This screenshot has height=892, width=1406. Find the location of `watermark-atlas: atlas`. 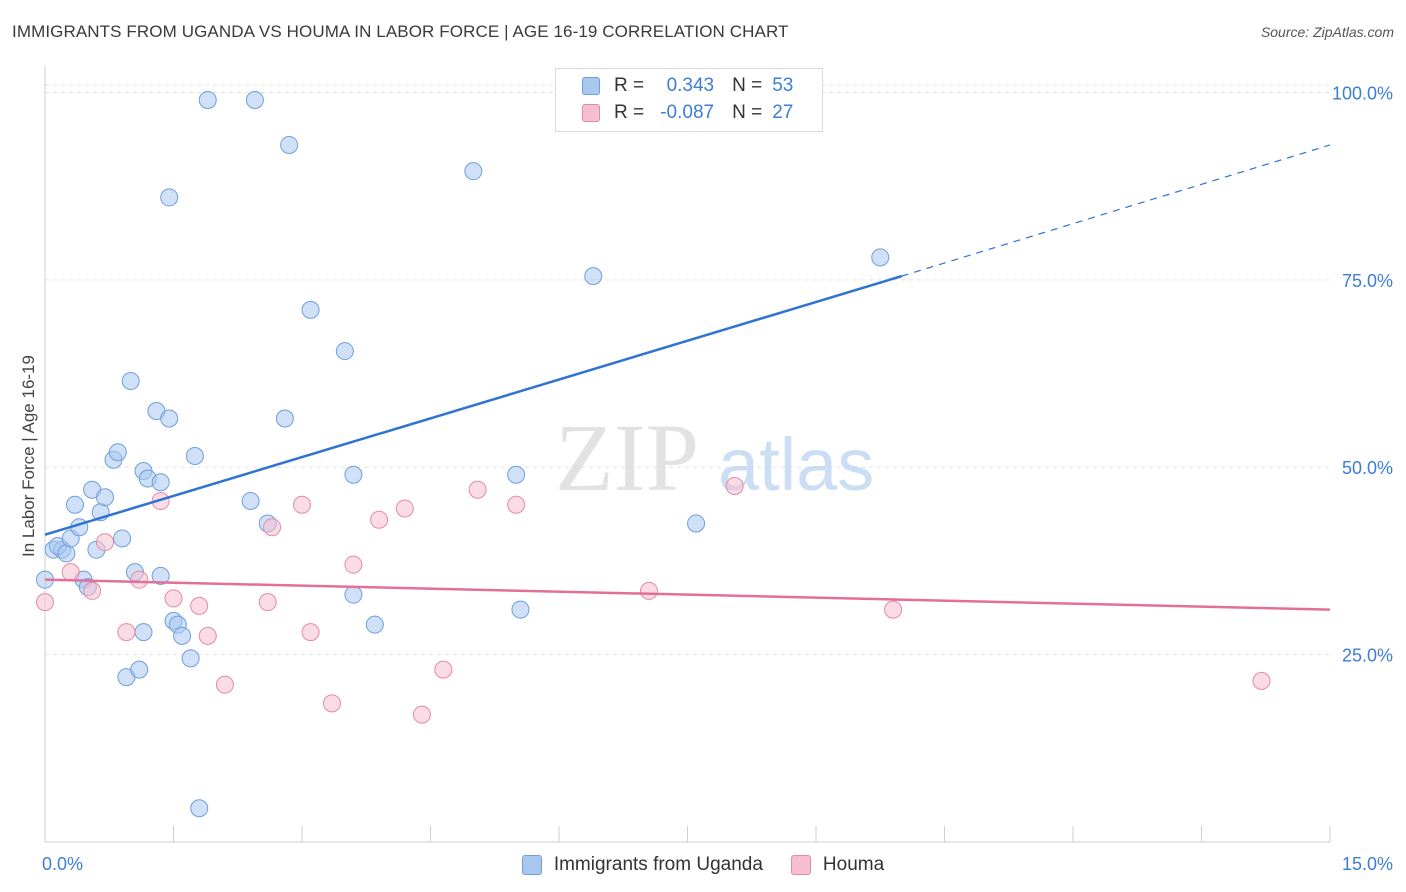

watermark-atlas: atlas is located at coordinates (796, 464).